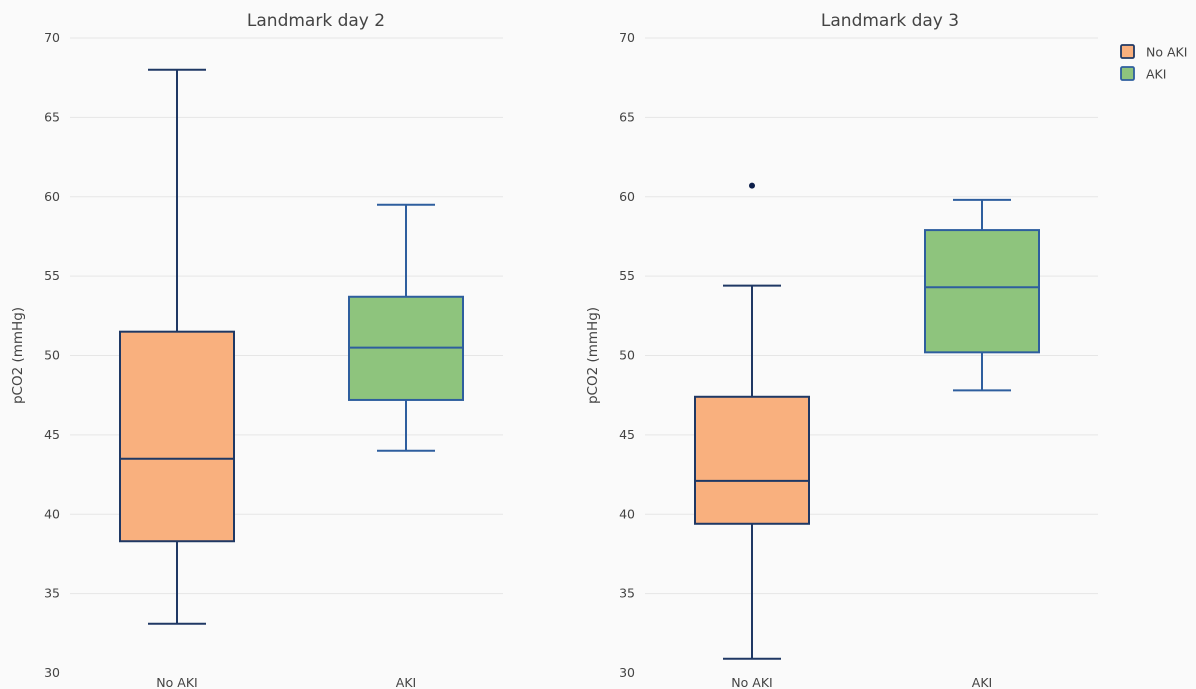 This screenshot has width=1196, height=689. Describe the element at coordinates (1153, 63) in the screenshot. I see `legend: No AKI AKI` at that location.